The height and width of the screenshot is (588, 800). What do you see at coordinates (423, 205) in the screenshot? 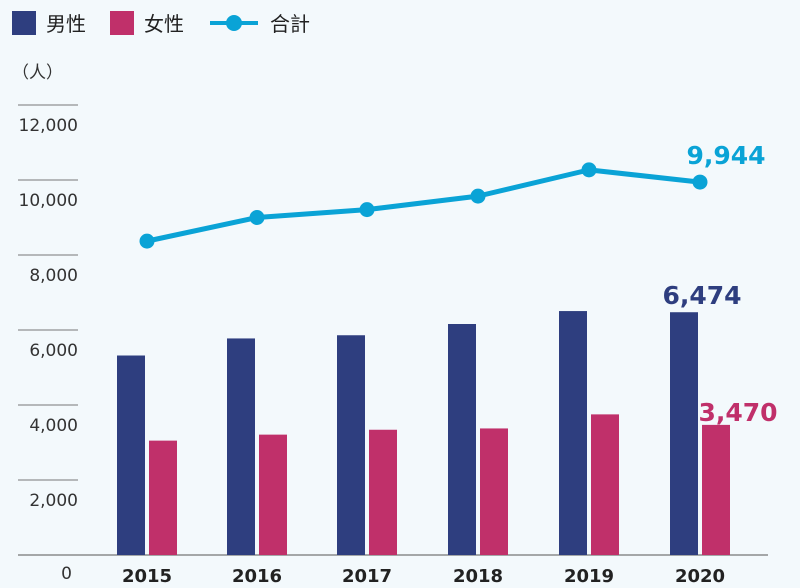
I see `total-line` at bounding box center [423, 205].